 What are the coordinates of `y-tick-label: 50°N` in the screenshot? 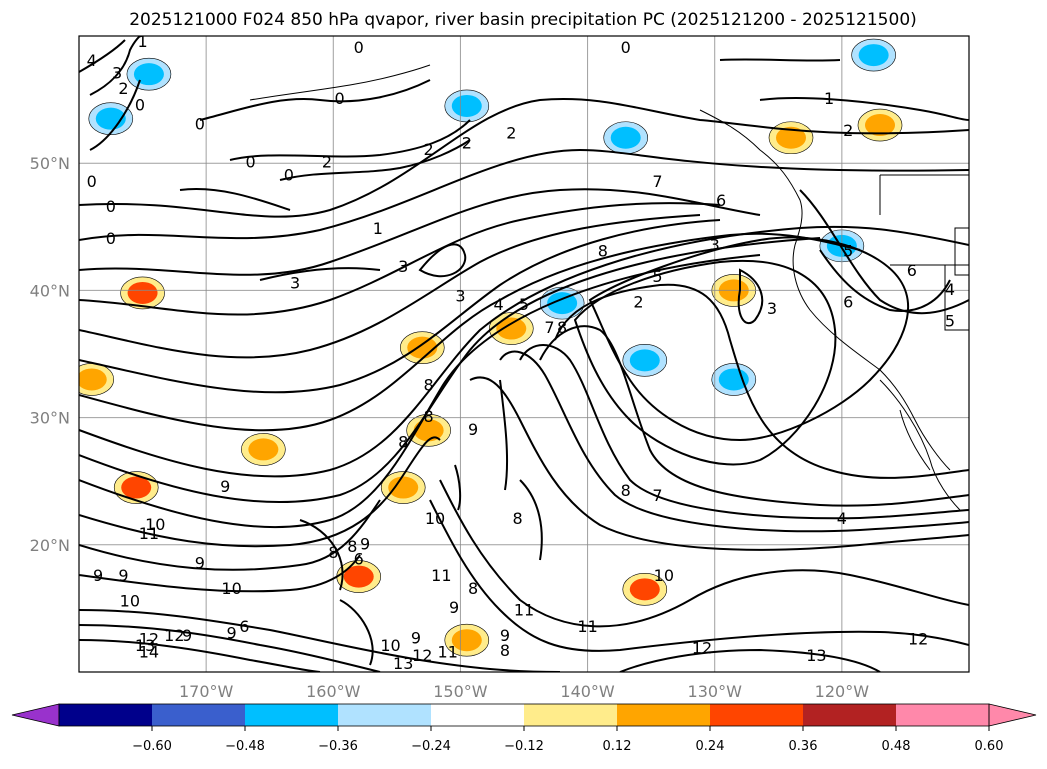 It's located at (50, 163).